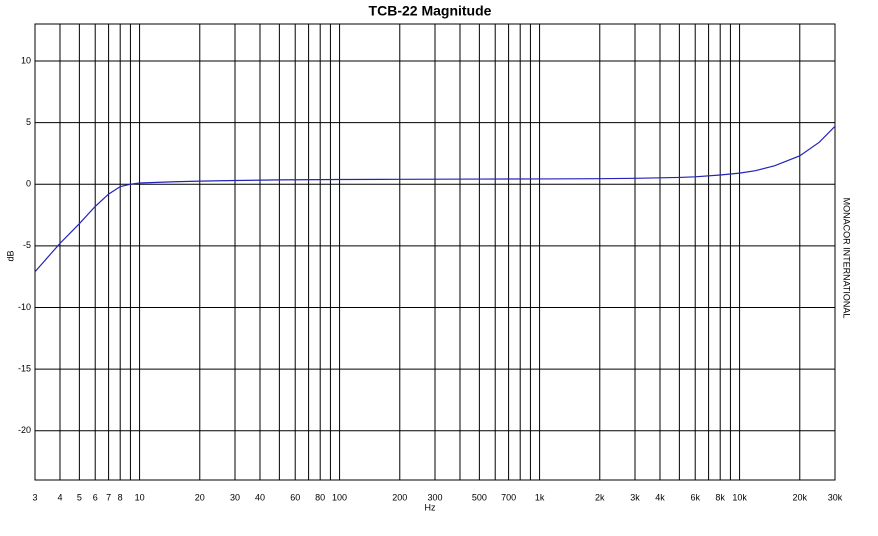 Image resolution: width=878 pixels, height=536 pixels. I want to click on x-tick-label: 6k, so click(695, 497).